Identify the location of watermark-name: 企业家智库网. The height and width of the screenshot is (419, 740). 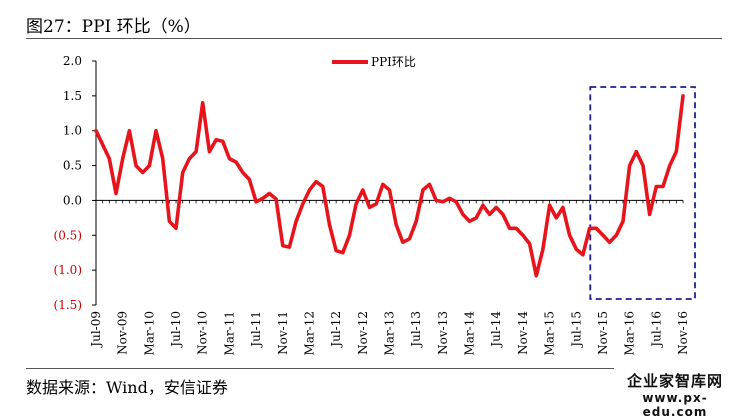
(674, 381).